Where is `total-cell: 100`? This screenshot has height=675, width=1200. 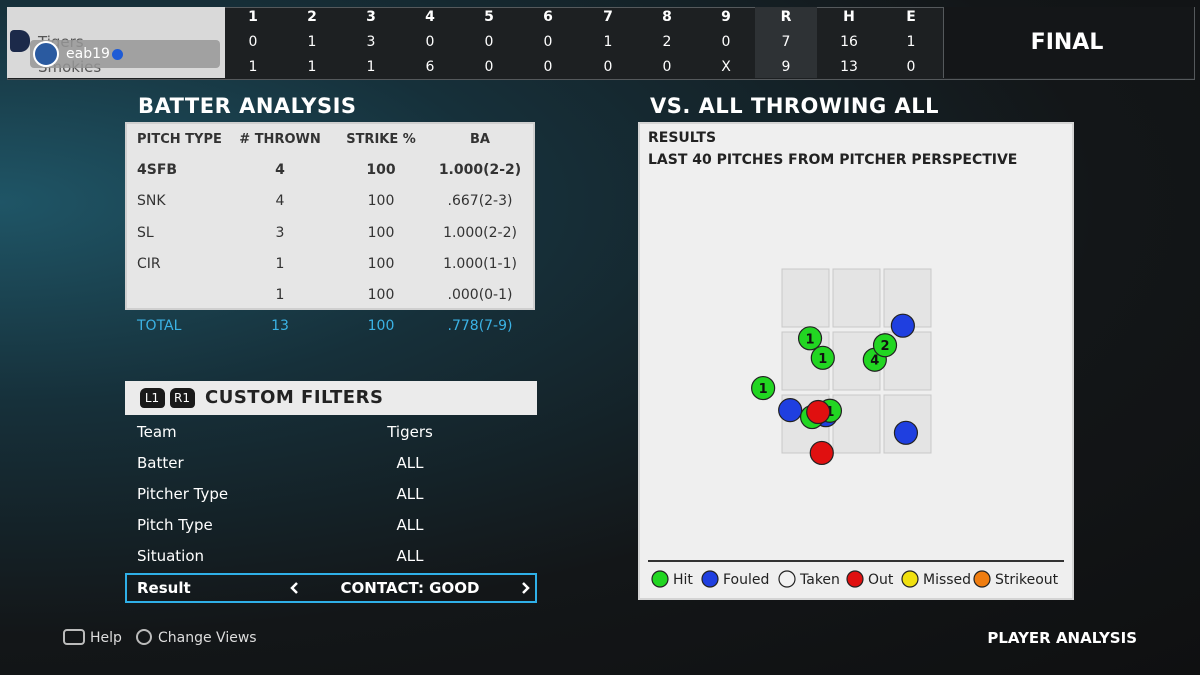 total-cell: 100 is located at coordinates (381, 326).